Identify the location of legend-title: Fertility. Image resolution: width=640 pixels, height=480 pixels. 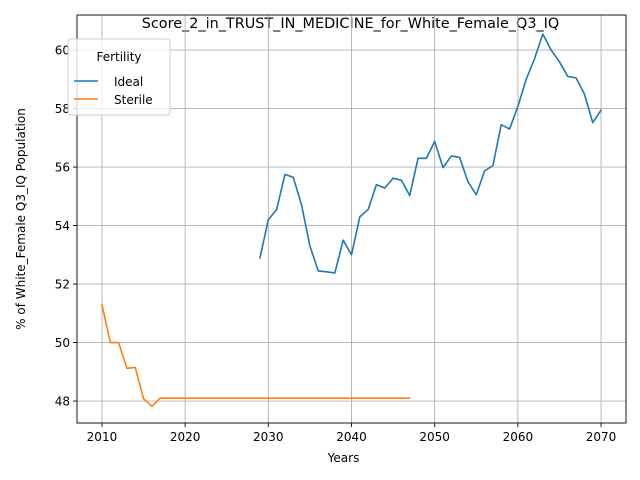
(118, 57).